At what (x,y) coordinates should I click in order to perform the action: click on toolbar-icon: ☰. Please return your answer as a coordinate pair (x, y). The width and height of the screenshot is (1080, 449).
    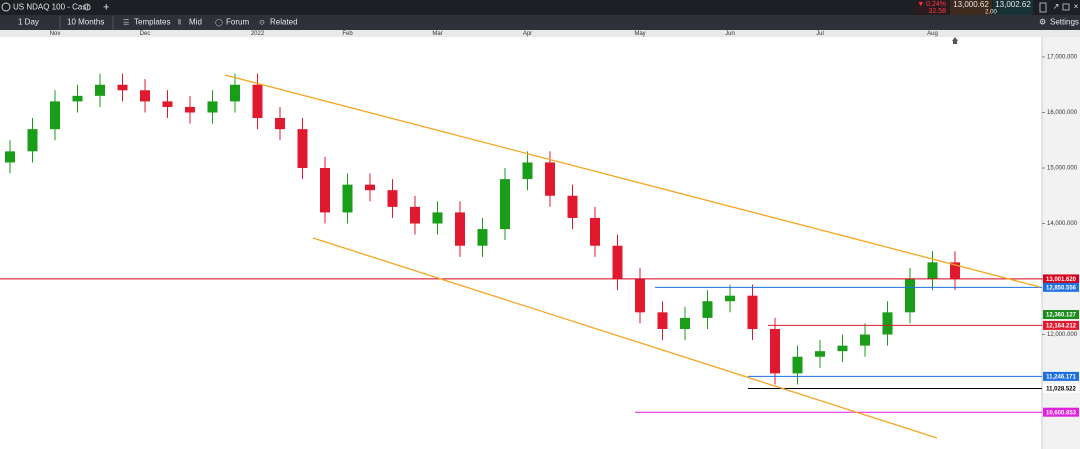
    Looking at the image, I should click on (126, 22).